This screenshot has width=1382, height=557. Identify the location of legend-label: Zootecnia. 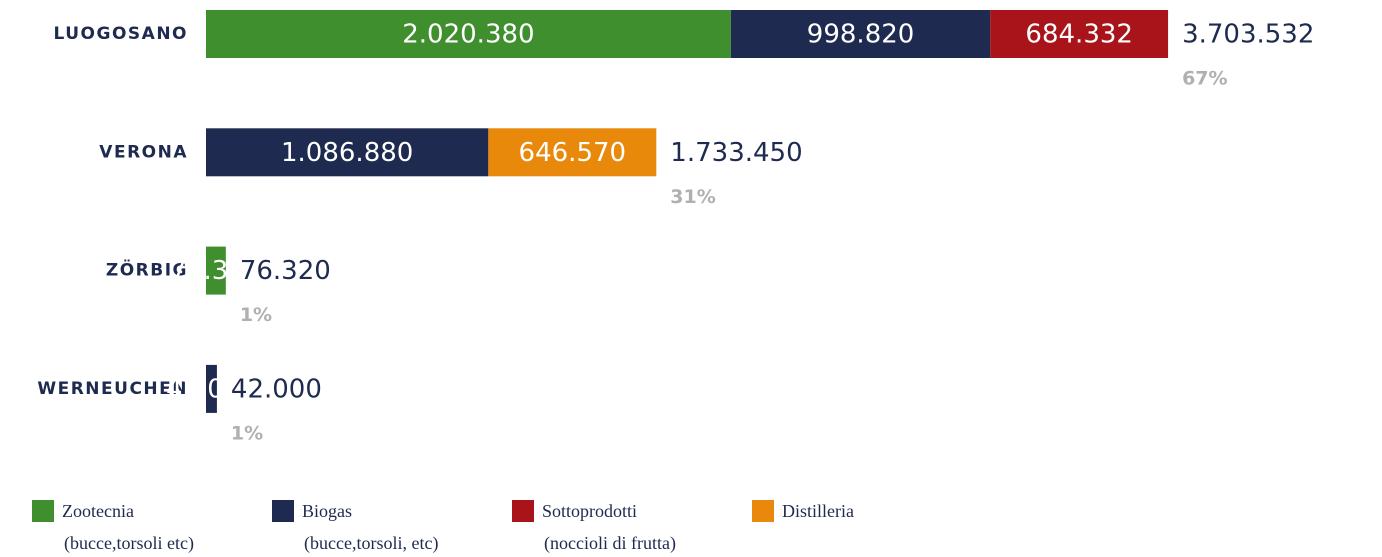
(98, 511).